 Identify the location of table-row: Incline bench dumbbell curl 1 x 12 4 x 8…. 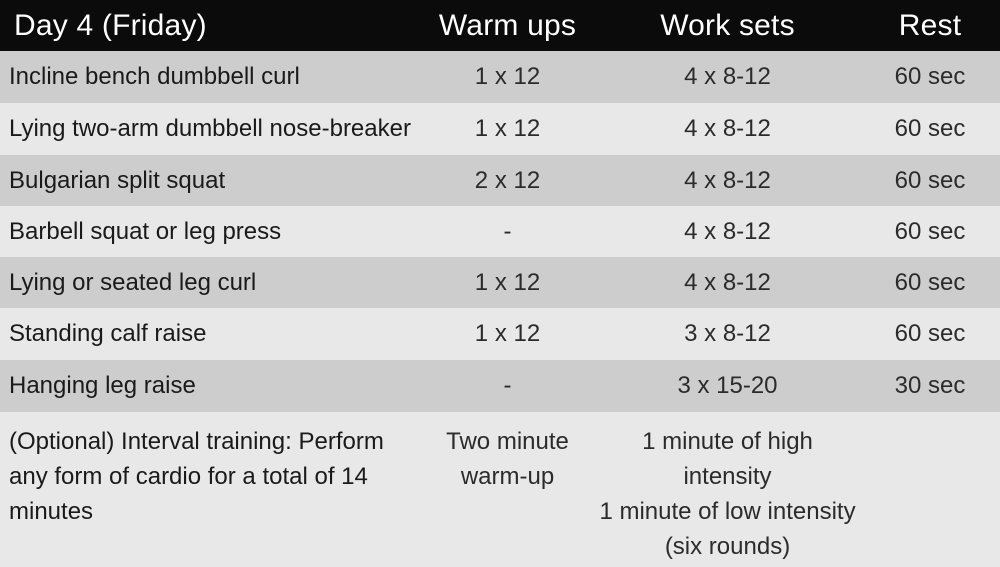
(500, 77).